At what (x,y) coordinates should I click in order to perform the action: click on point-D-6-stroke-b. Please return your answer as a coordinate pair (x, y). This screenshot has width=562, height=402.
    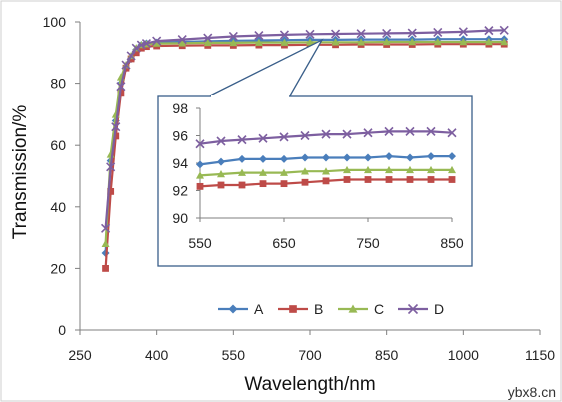
    Looking at the image, I should click on (136, 48).